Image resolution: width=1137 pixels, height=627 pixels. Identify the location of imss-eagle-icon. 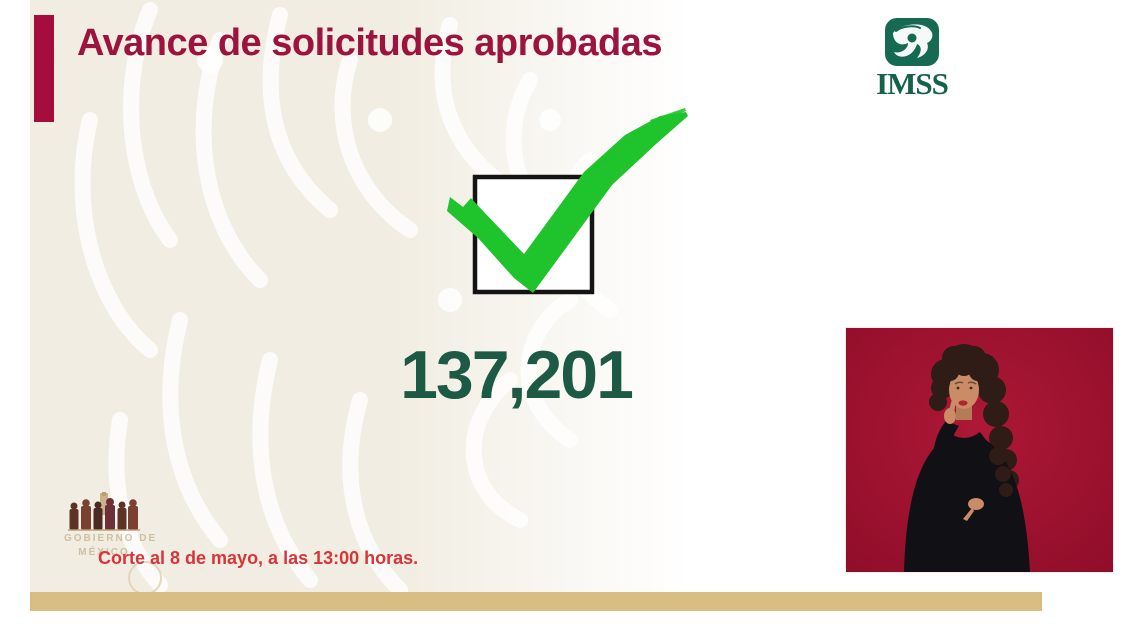
(912, 42).